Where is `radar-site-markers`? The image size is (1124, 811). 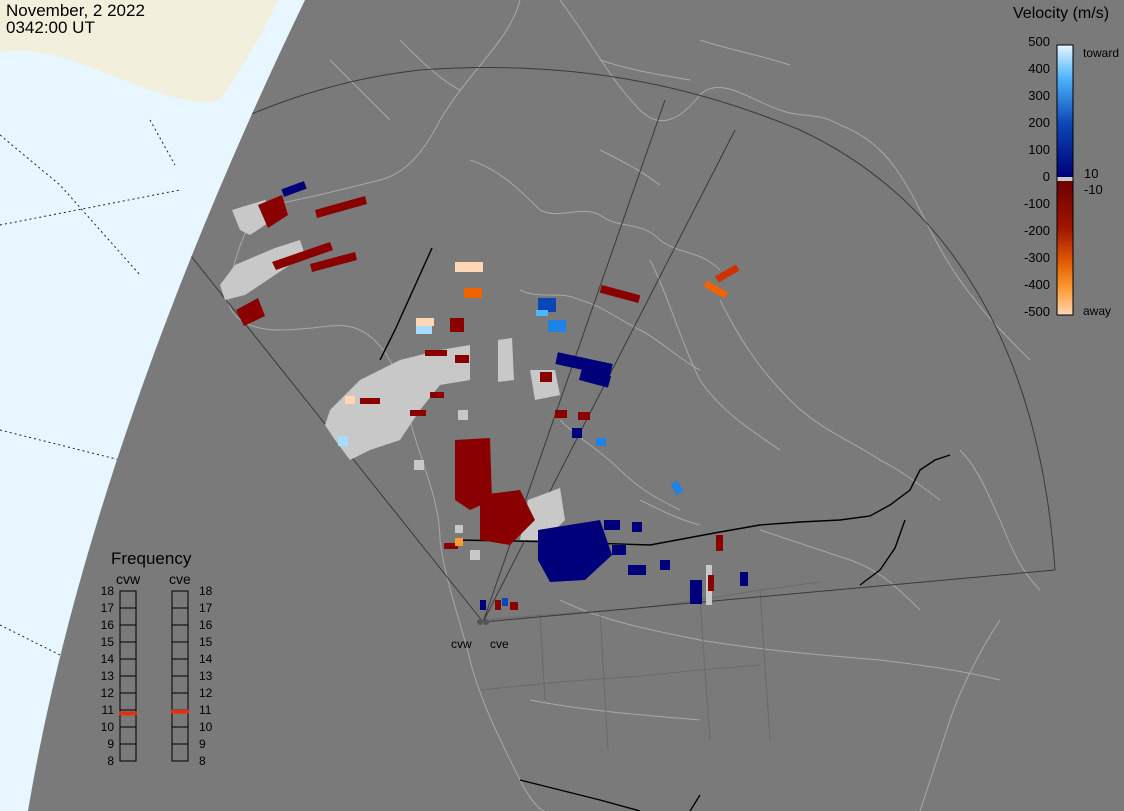
radar-site-markers is located at coordinates (483, 622).